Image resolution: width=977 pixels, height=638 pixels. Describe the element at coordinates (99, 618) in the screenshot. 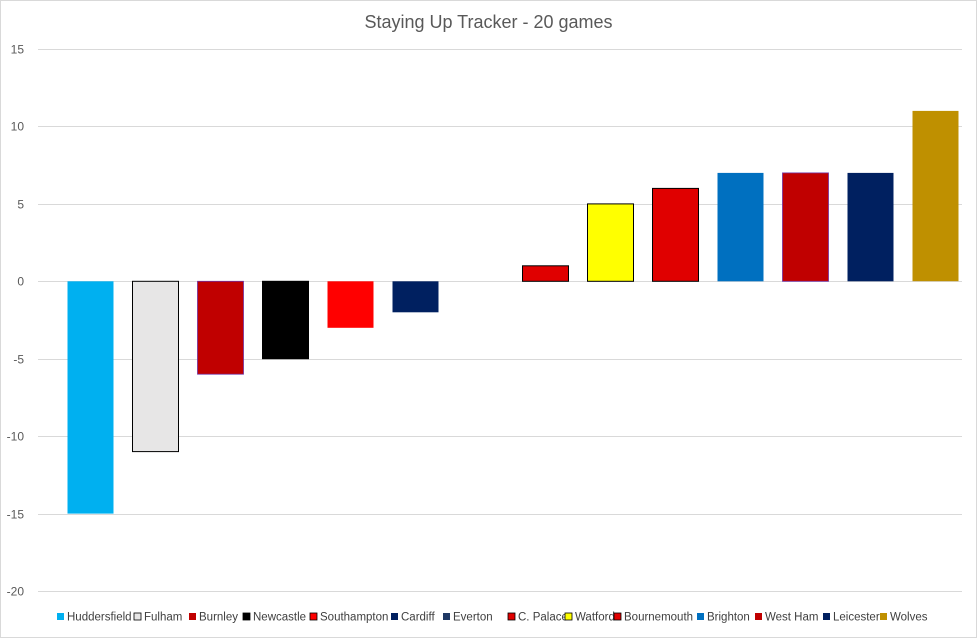

I see `legend-label: Huddersfield` at that location.